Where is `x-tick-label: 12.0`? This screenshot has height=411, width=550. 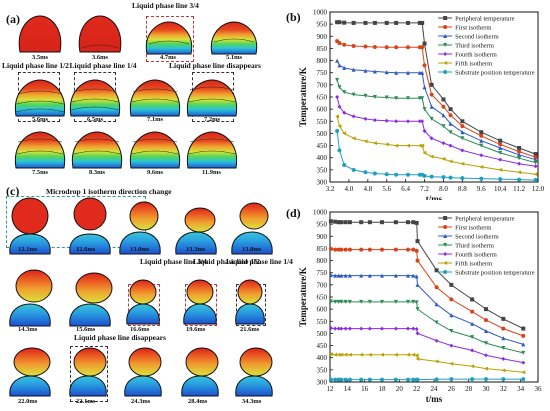
x-tick-label: 12.0 is located at coordinates (538, 189).